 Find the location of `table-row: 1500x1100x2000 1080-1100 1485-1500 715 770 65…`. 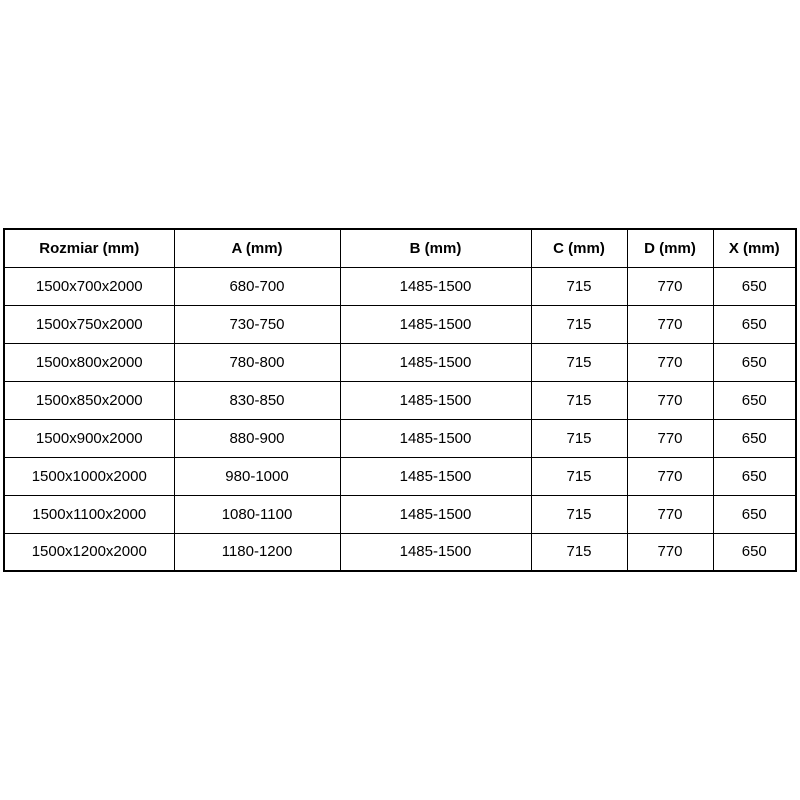

table-row: 1500x1100x2000 1080-1100 1485-1500 715 770 65… is located at coordinates (400, 514).